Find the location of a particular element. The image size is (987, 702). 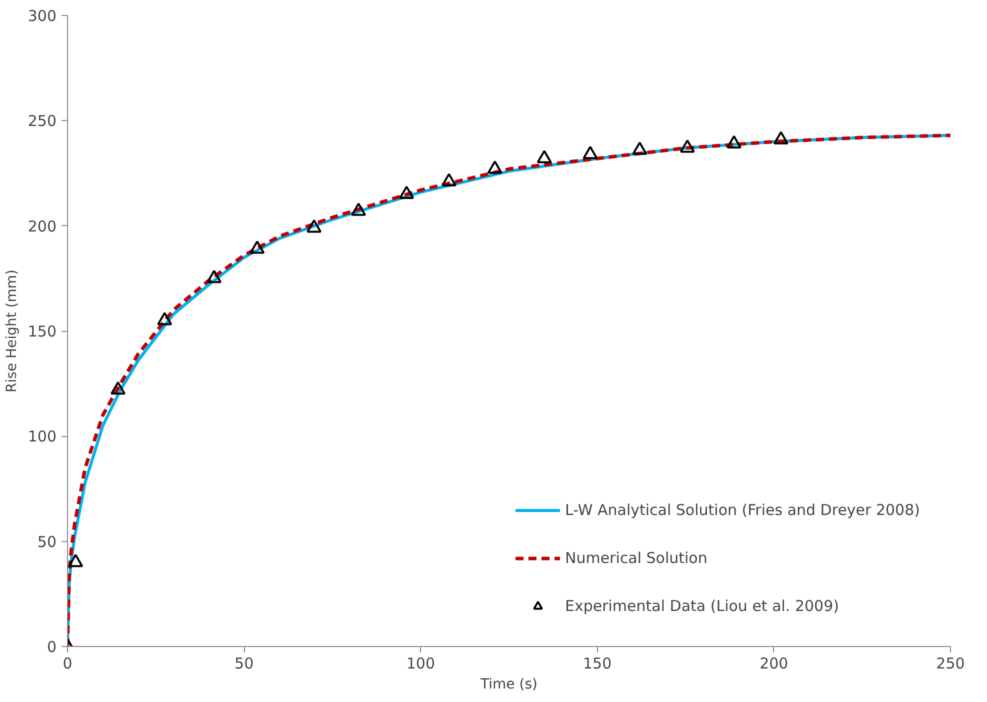

x-tick-label: 100 is located at coordinates (421, 663).